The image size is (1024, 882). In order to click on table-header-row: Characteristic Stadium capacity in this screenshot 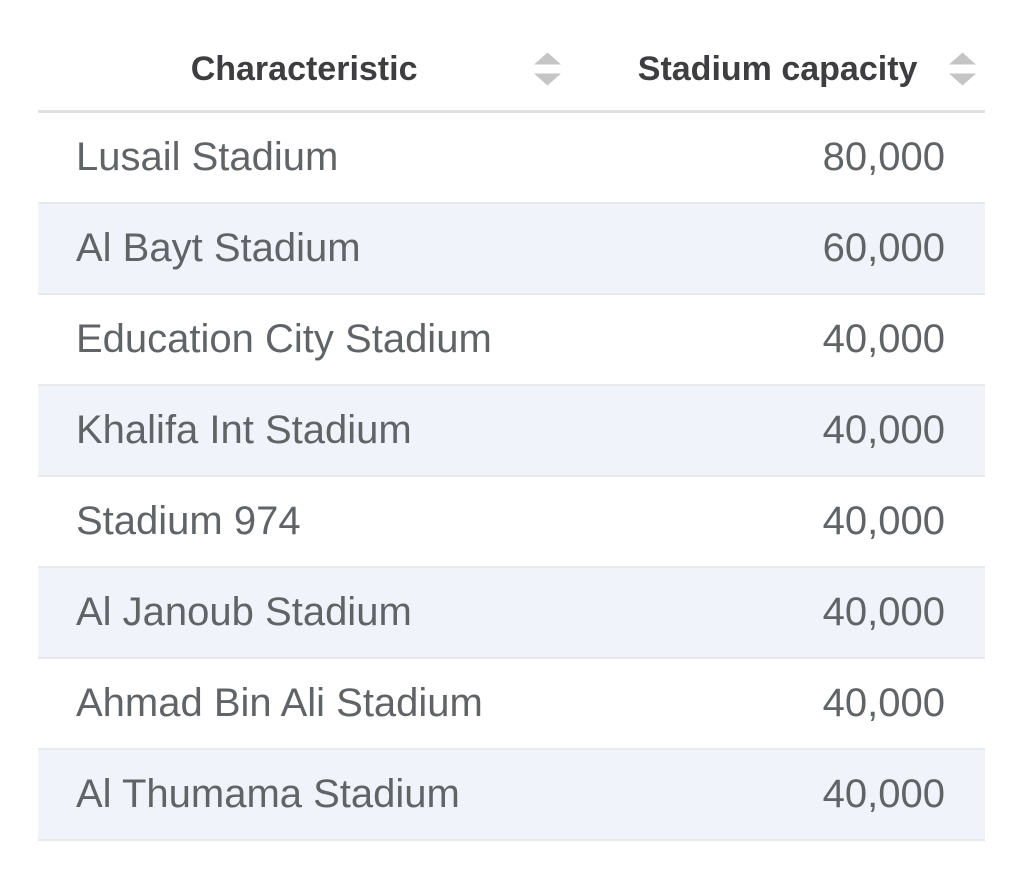, I will do `click(511, 56)`.